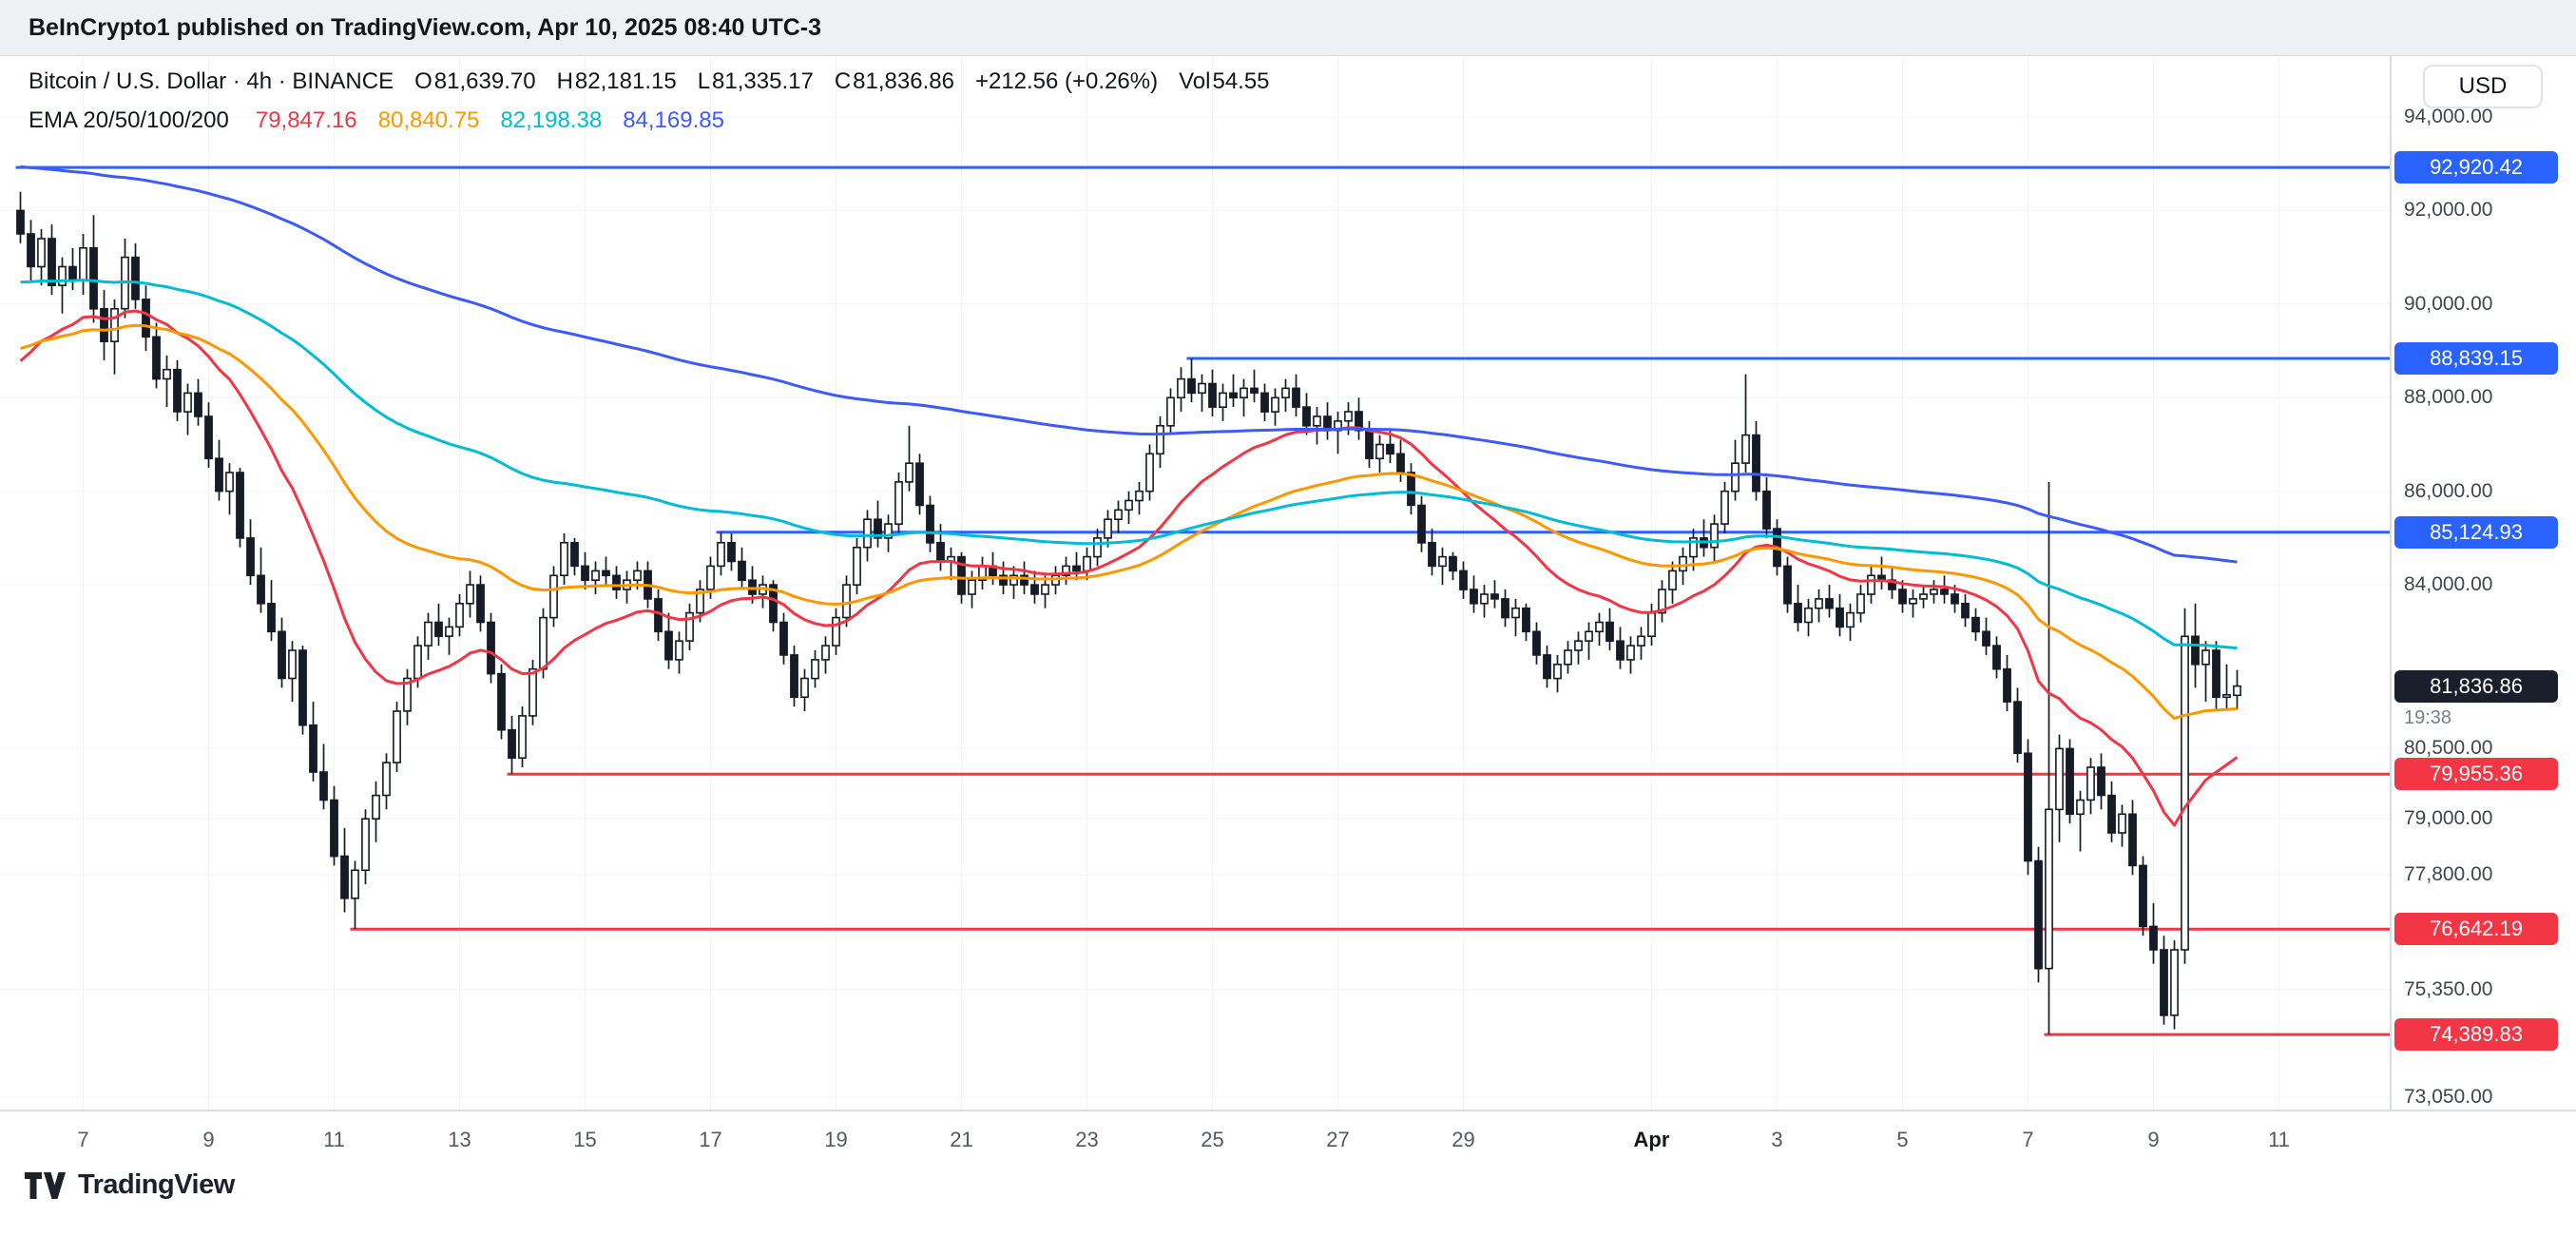  What do you see at coordinates (1338, 1139) in the screenshot?
I see `time-tick-label: 27` at bounding box center [1338, 1139].